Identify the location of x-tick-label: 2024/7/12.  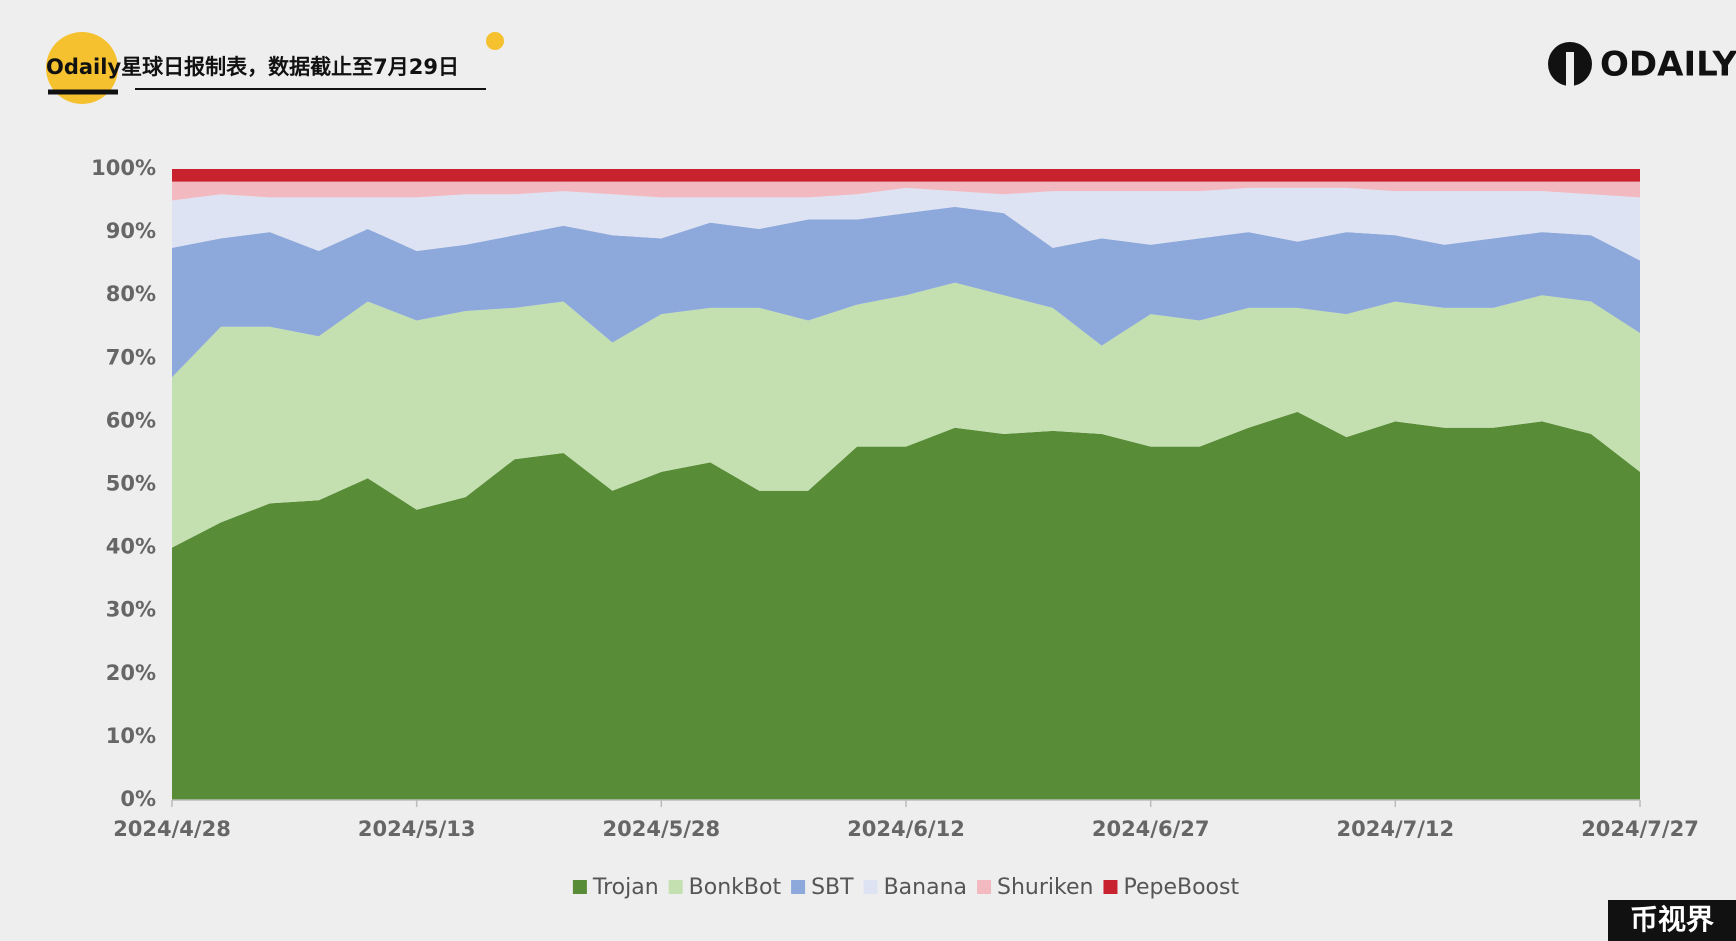
(1396, 829).